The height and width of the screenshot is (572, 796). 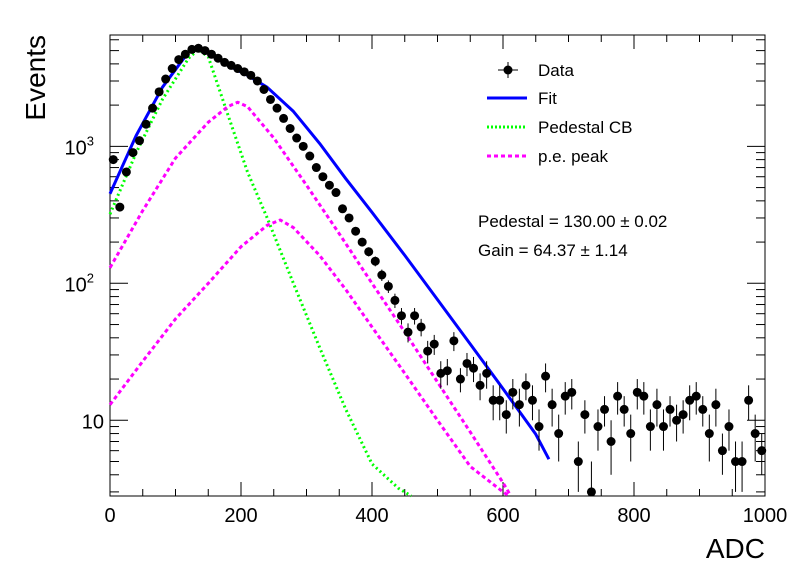 What do you see at coordinates (240, 516) in the screenshot?
I see `x-tick-label: 200` at bounding box center [240, 516].